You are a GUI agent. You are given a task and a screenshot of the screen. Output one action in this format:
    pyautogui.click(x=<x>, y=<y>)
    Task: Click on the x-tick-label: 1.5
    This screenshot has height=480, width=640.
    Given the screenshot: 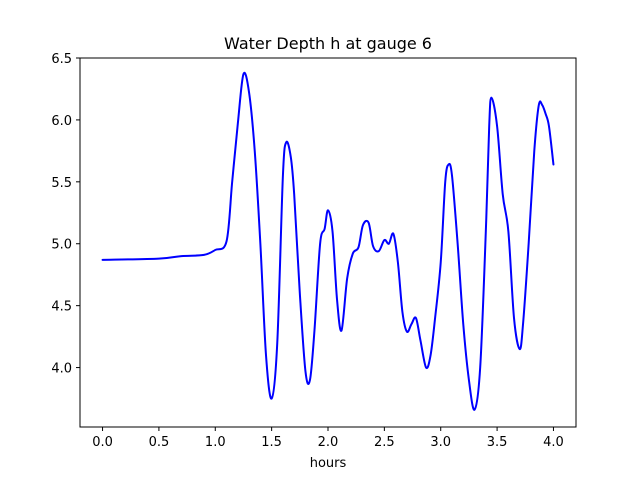 What is the action you would take?
    pyautogui.click(x=271, y=442)
    